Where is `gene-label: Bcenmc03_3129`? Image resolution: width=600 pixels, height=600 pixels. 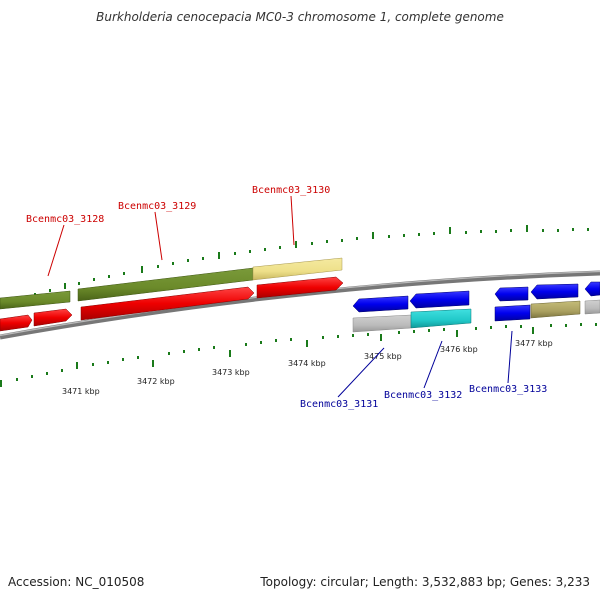 gene-label: Bcenmc03_3129 is located at coordinates (157, 206).